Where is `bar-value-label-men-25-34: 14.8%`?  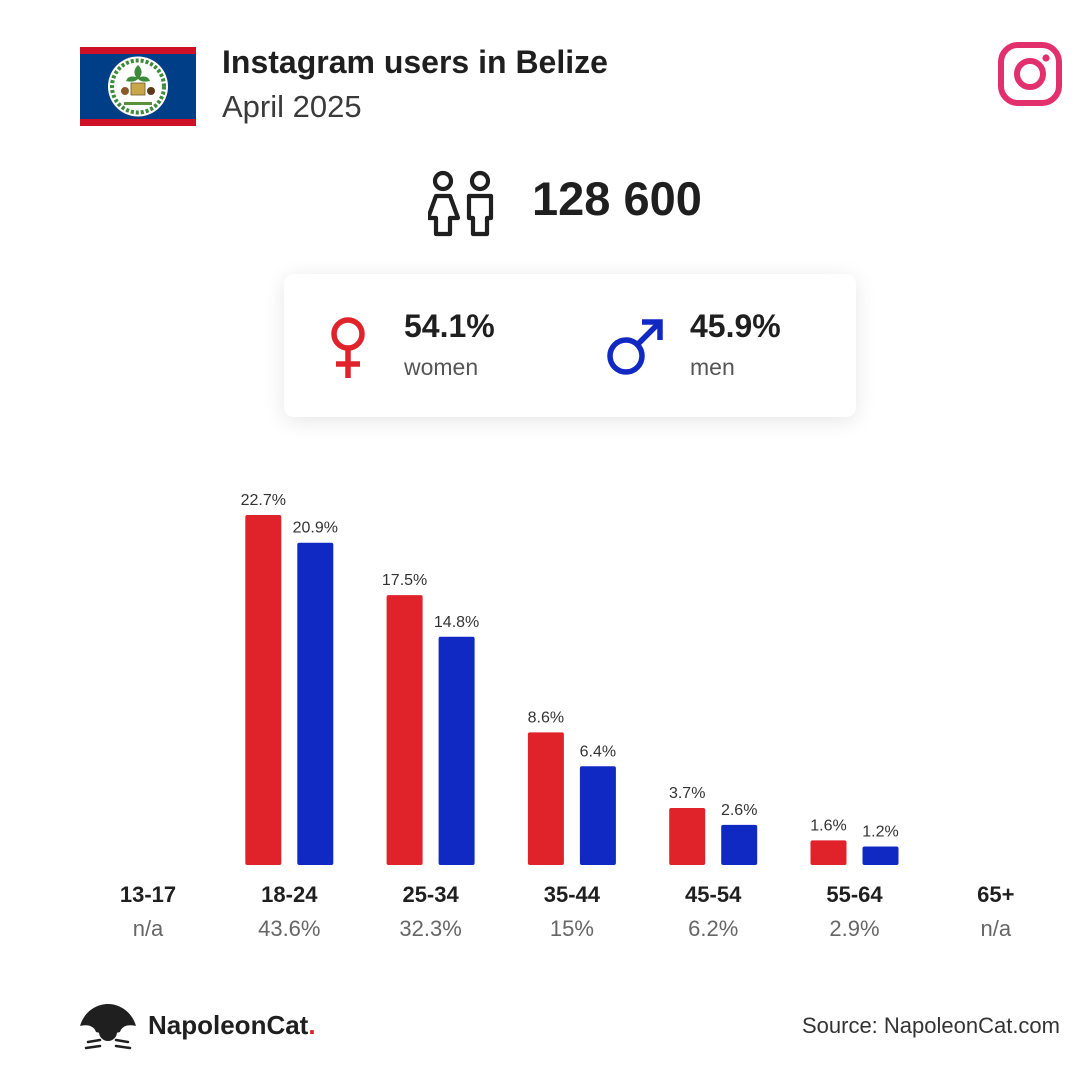
bar-value-label-men-25-34: 14.8% is located at coordinates (456, 622).